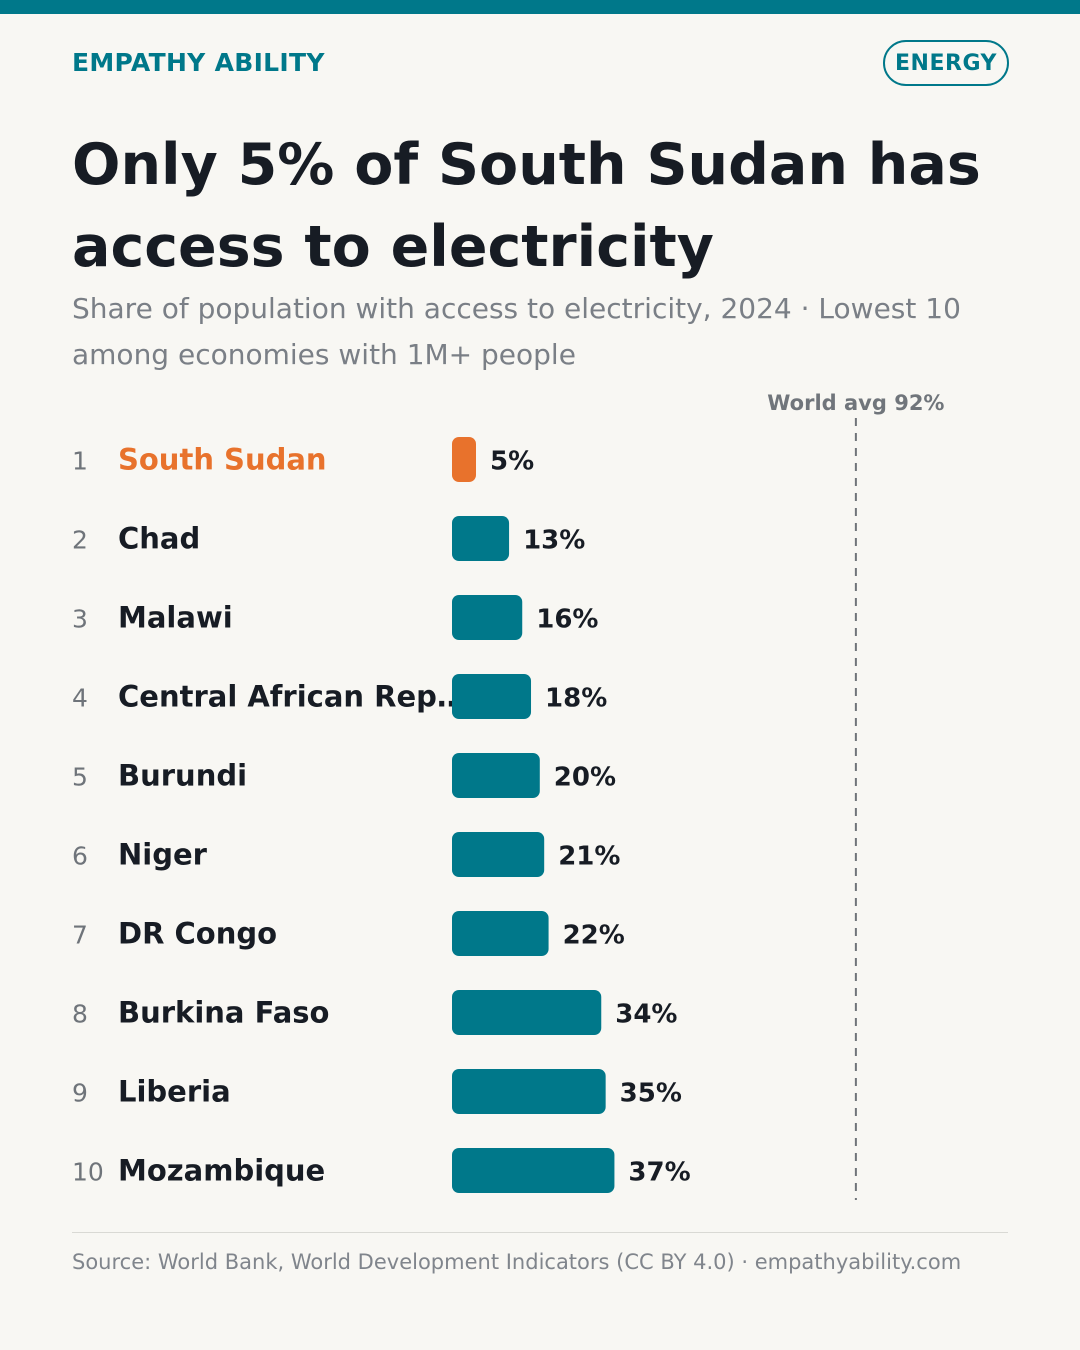  Describe the element at coordinates (88, 1172) in the screenshot. I see `rank-label: 10` at that location.